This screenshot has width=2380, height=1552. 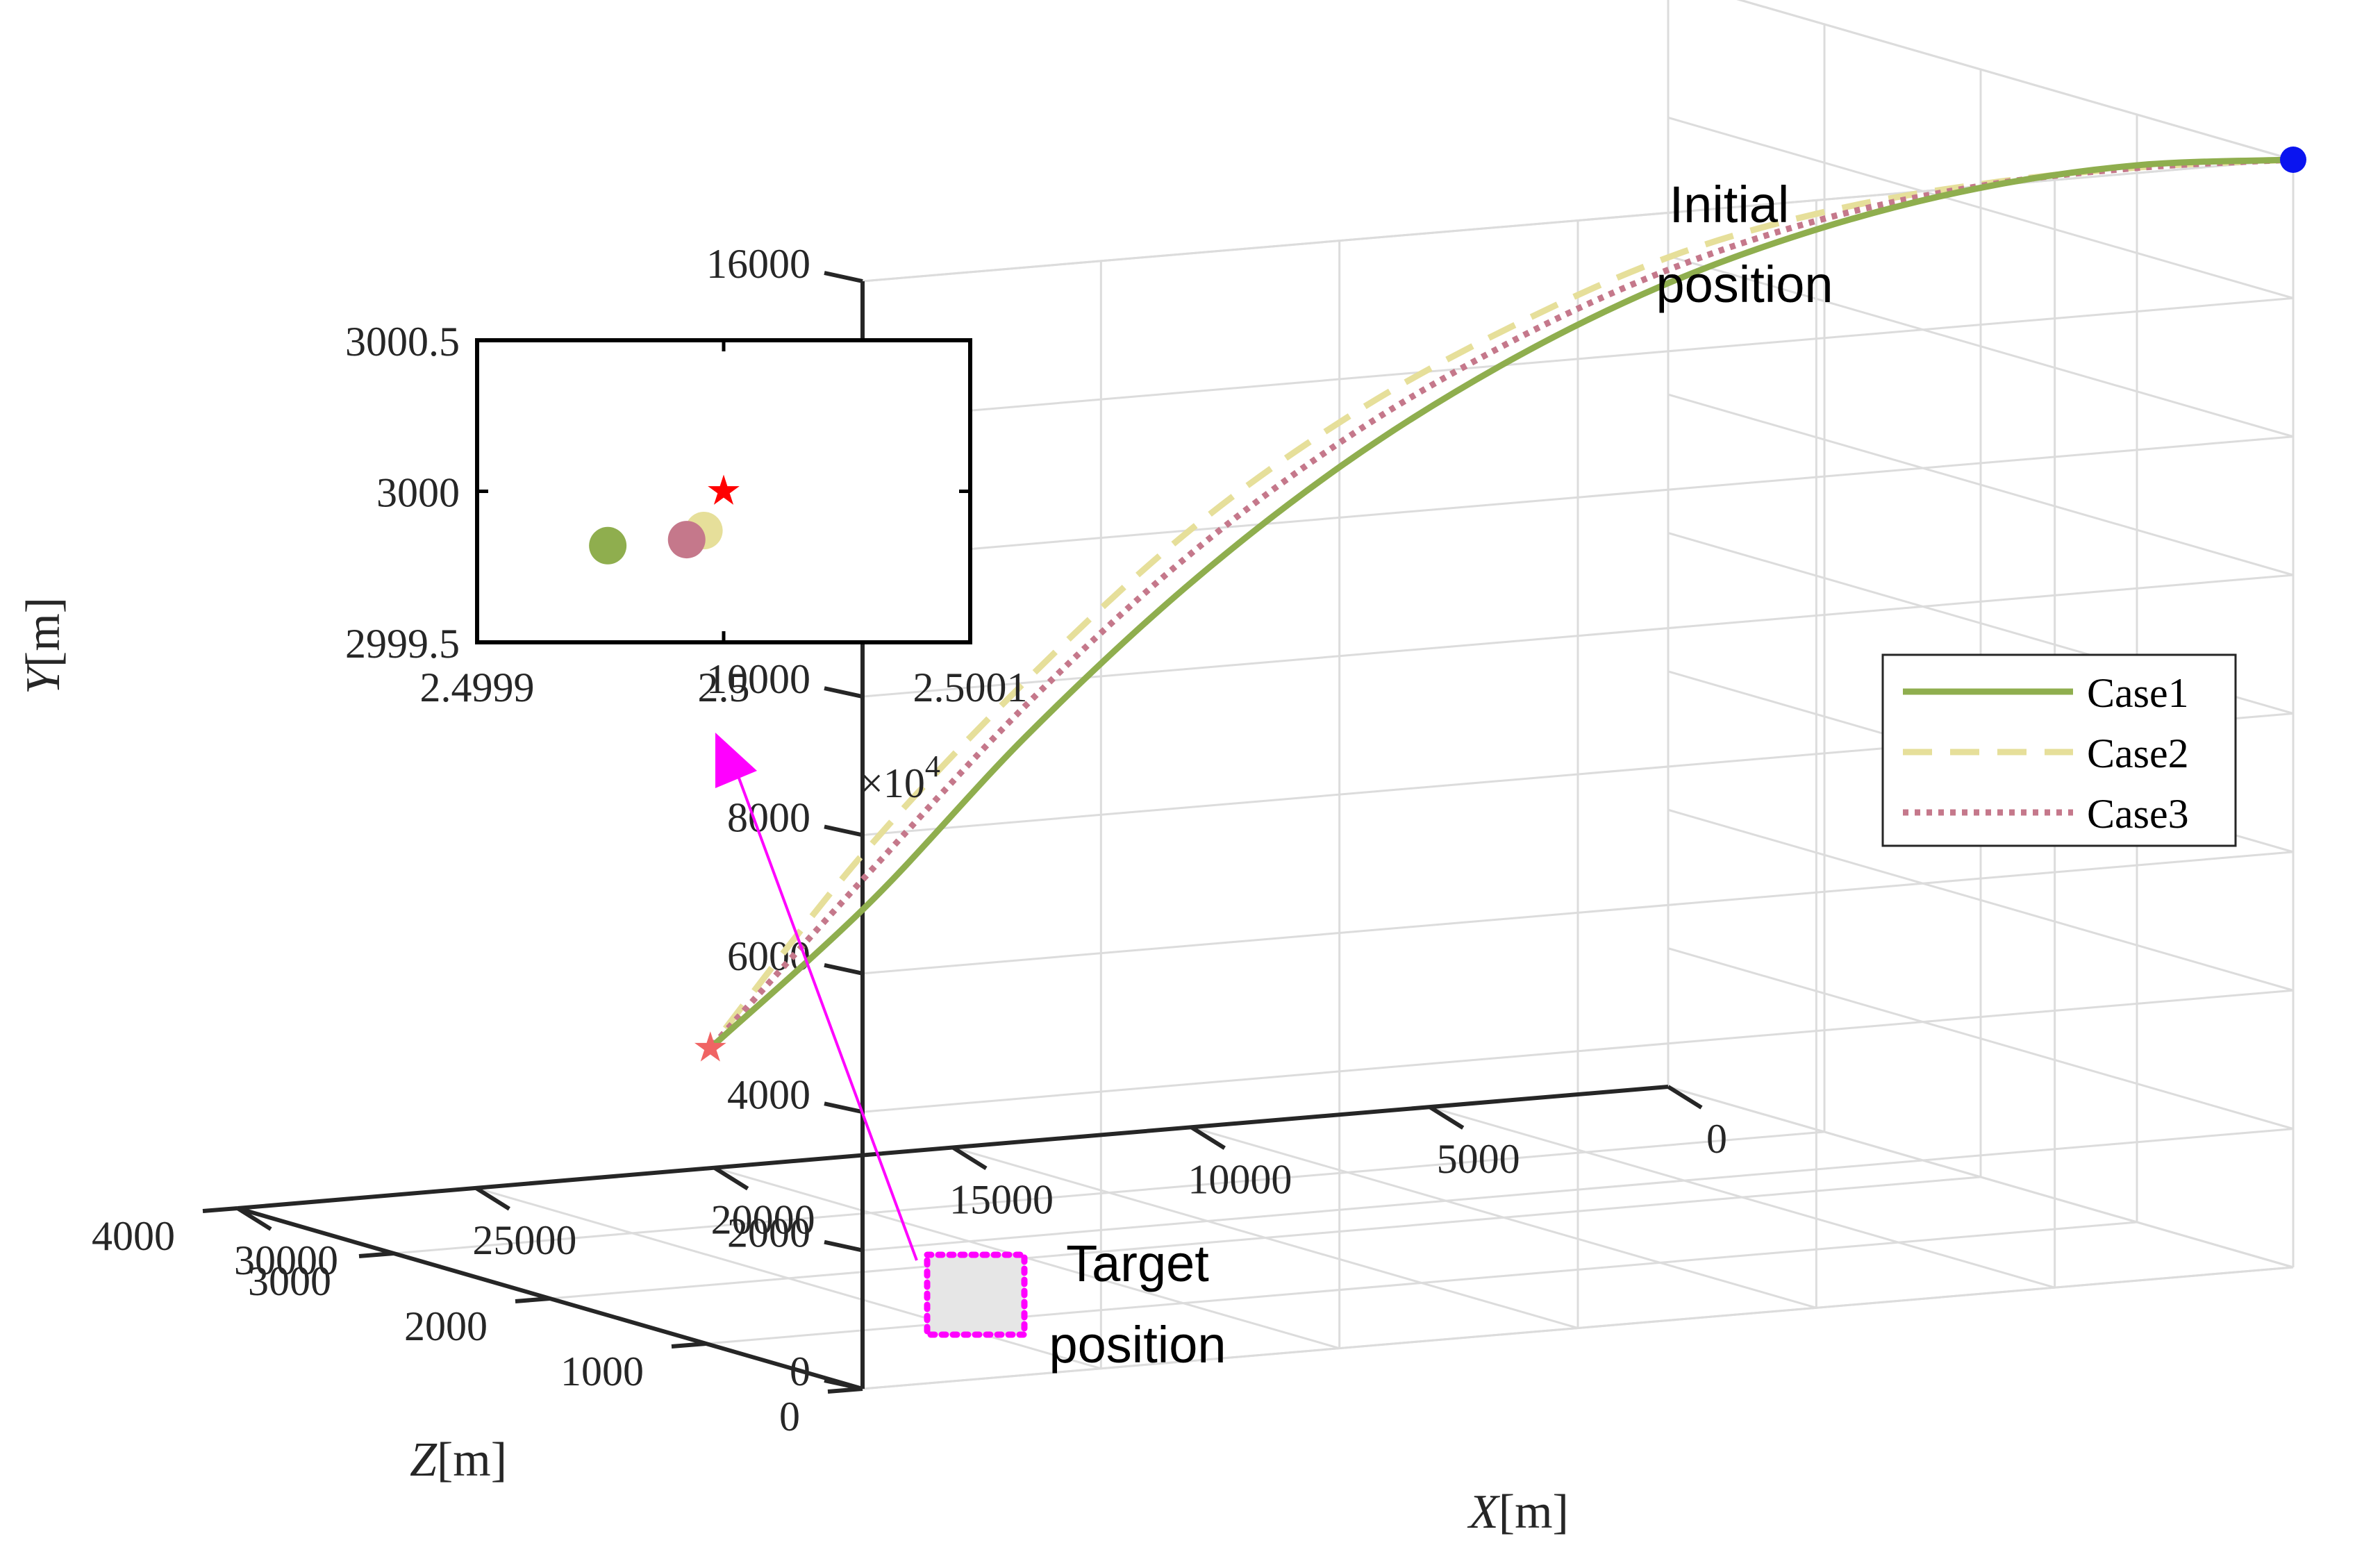 What do you see at coordinates (2015, 80) in the screenshot?
I see `box-edge-top-side` at bounding box center [2015, 80].